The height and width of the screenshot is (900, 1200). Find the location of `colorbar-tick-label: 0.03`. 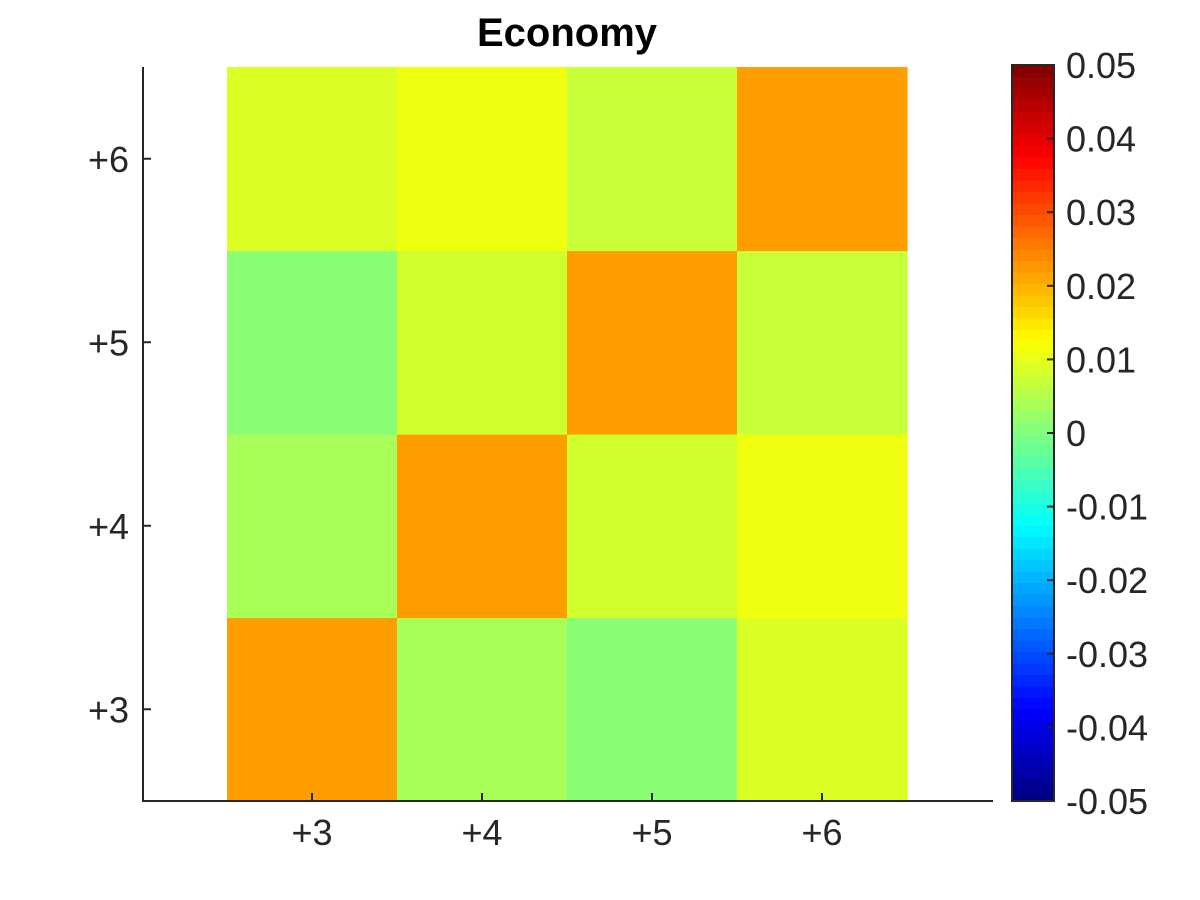

colorbar-tick-label: 0.03 is located at coordinates (1101, 212).